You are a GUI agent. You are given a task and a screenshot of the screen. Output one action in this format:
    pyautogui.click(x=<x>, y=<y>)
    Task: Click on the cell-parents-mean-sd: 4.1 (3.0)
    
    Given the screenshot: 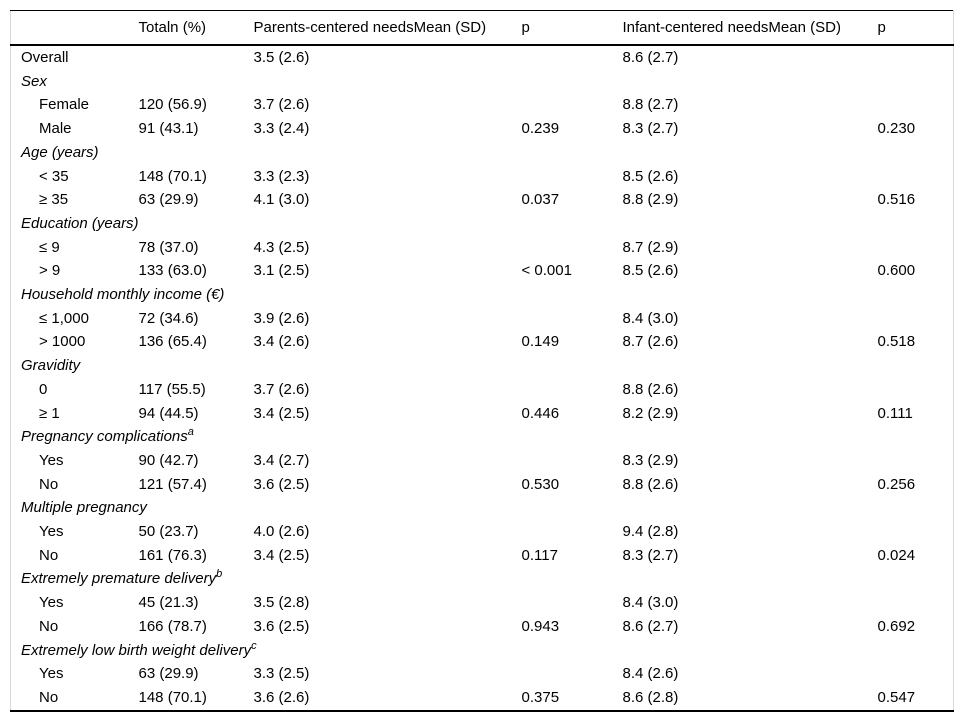 What is the action you would take?
    pyautogui.click(x=281, y=200)
    